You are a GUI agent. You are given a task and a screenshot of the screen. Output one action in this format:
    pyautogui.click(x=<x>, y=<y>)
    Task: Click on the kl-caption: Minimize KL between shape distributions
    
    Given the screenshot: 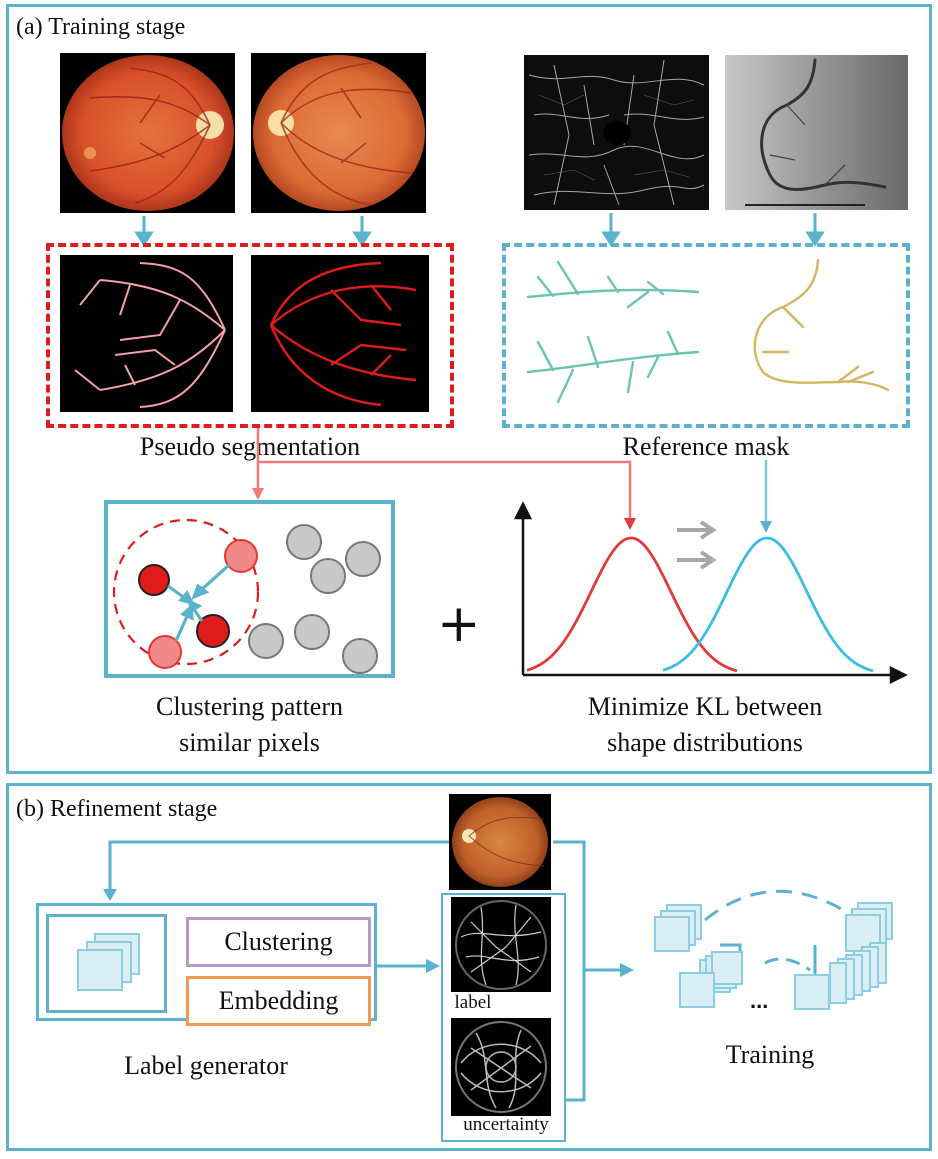 What is the action you would take?
    pyautogui.click(x=705, y=725)
    